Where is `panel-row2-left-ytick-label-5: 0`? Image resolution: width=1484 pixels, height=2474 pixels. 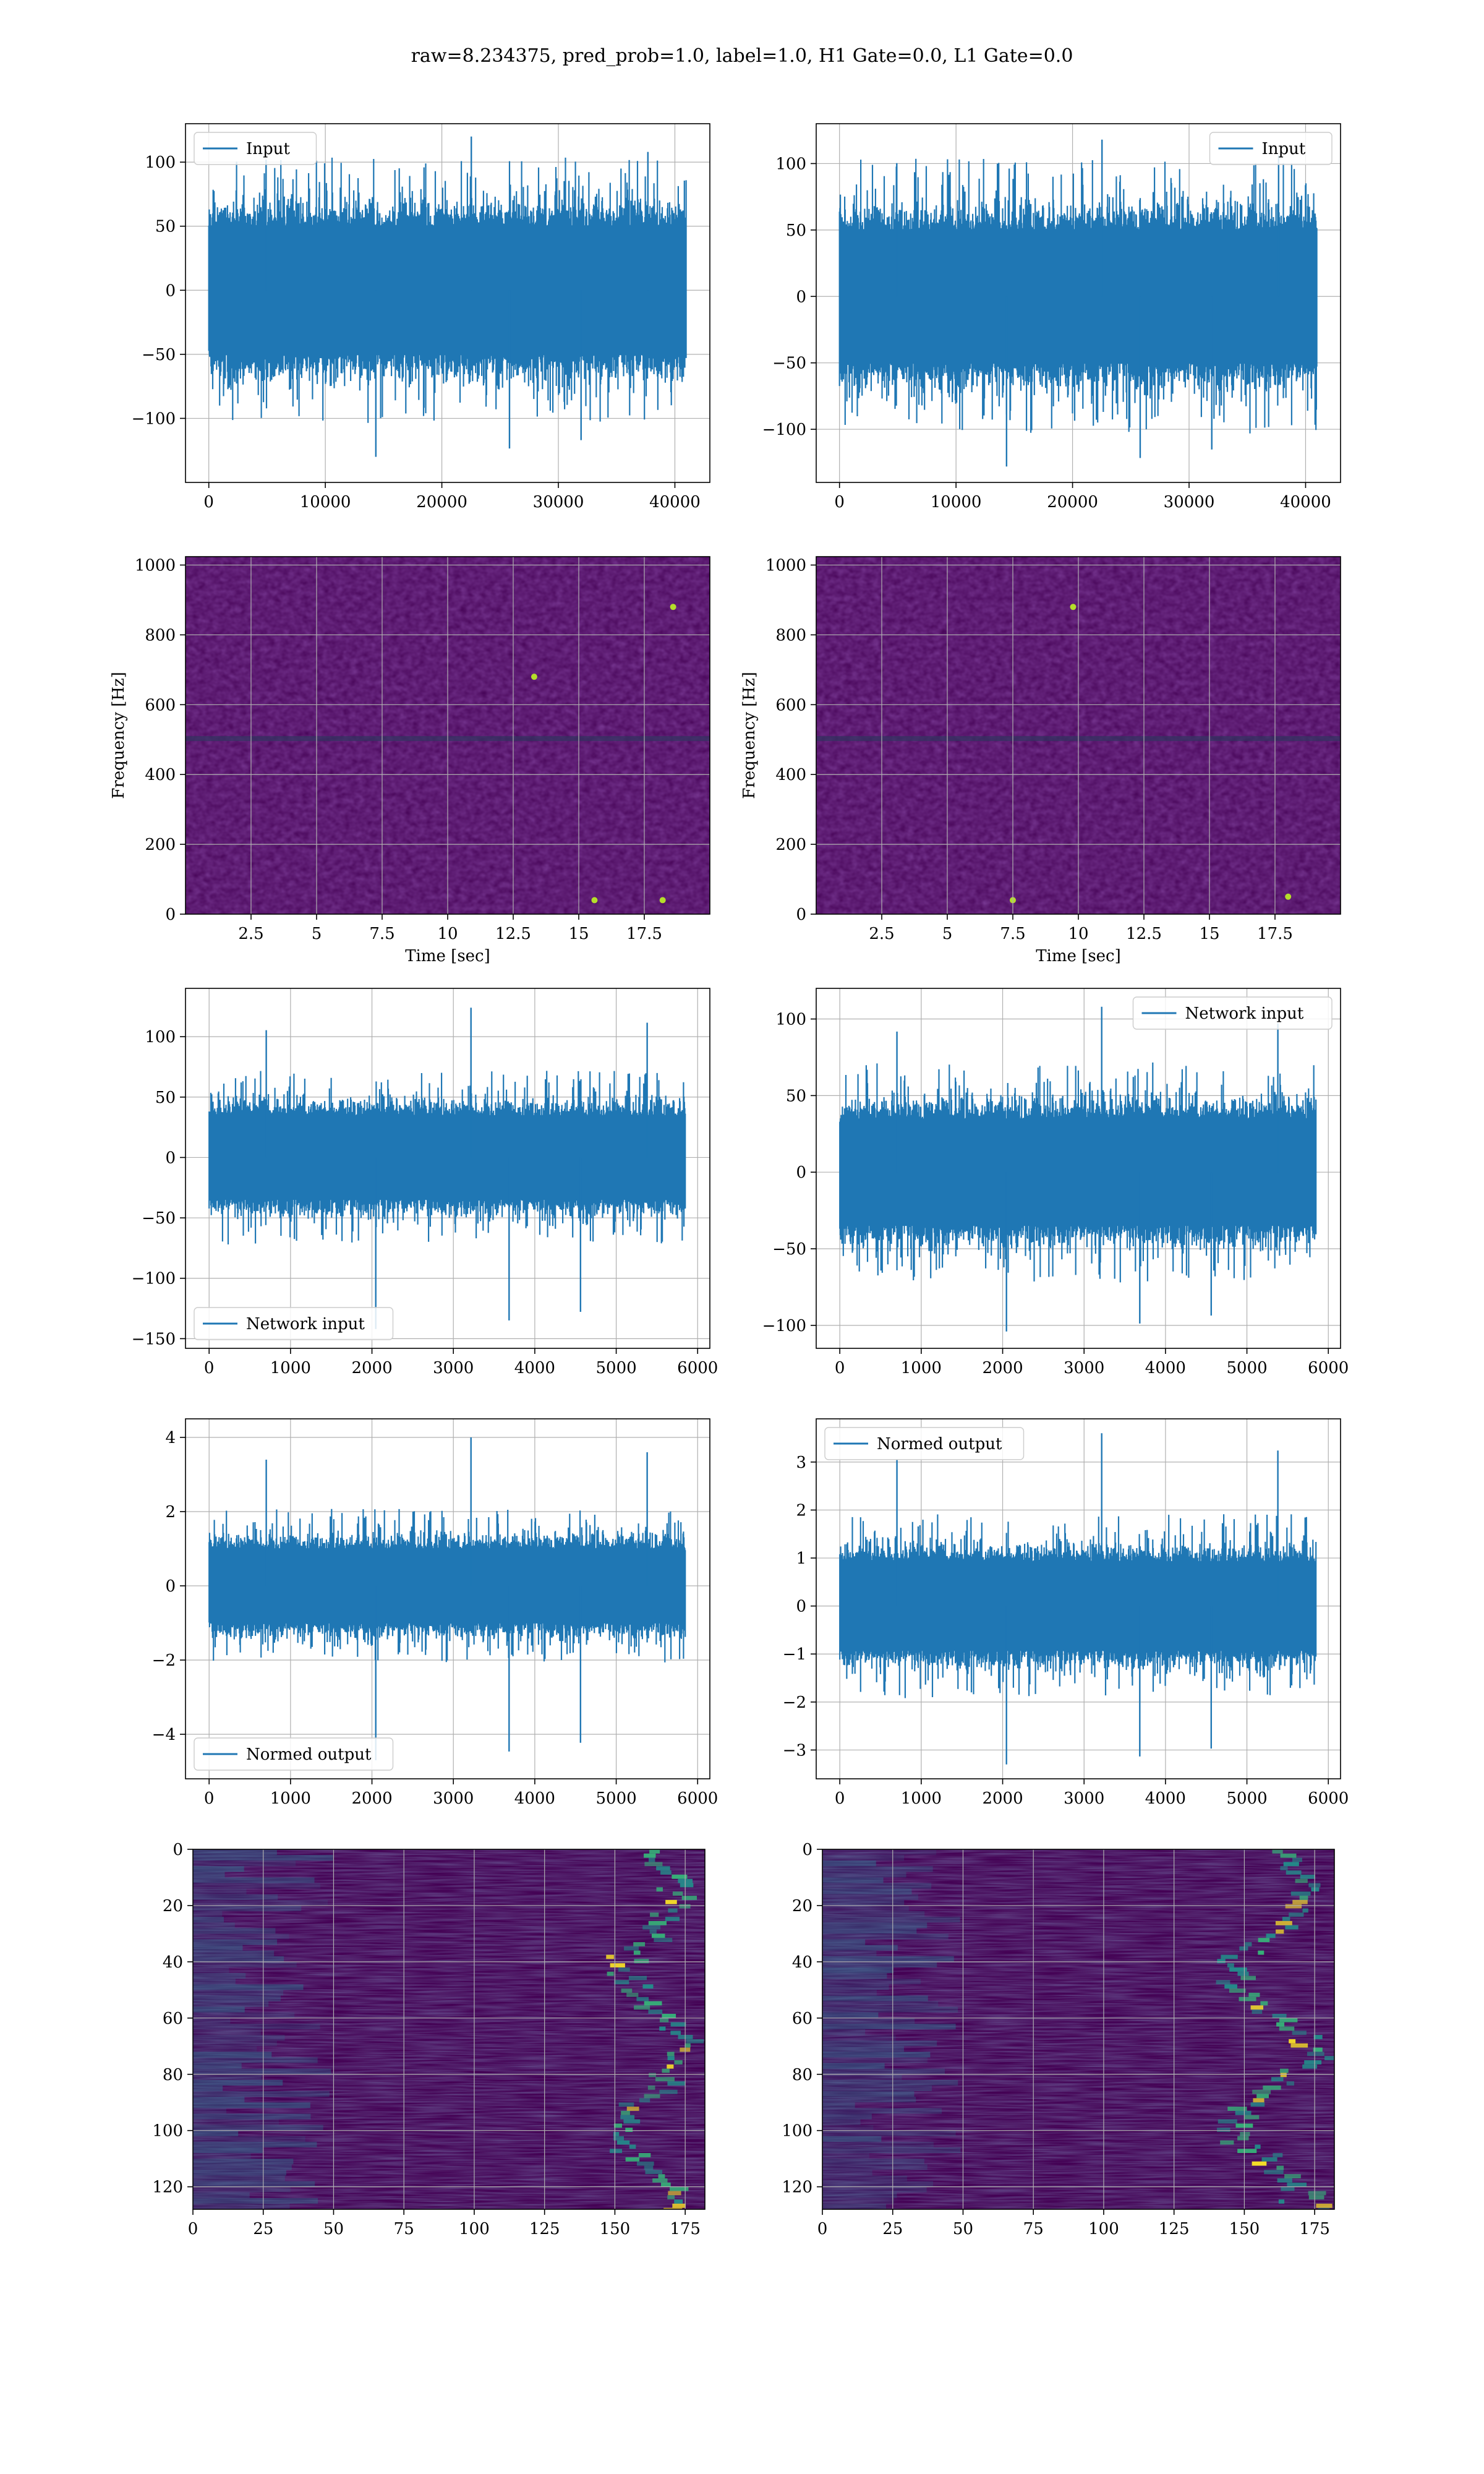 panel-row2-left-ytick-label-5: 0 is located at coordinates (170, 915).